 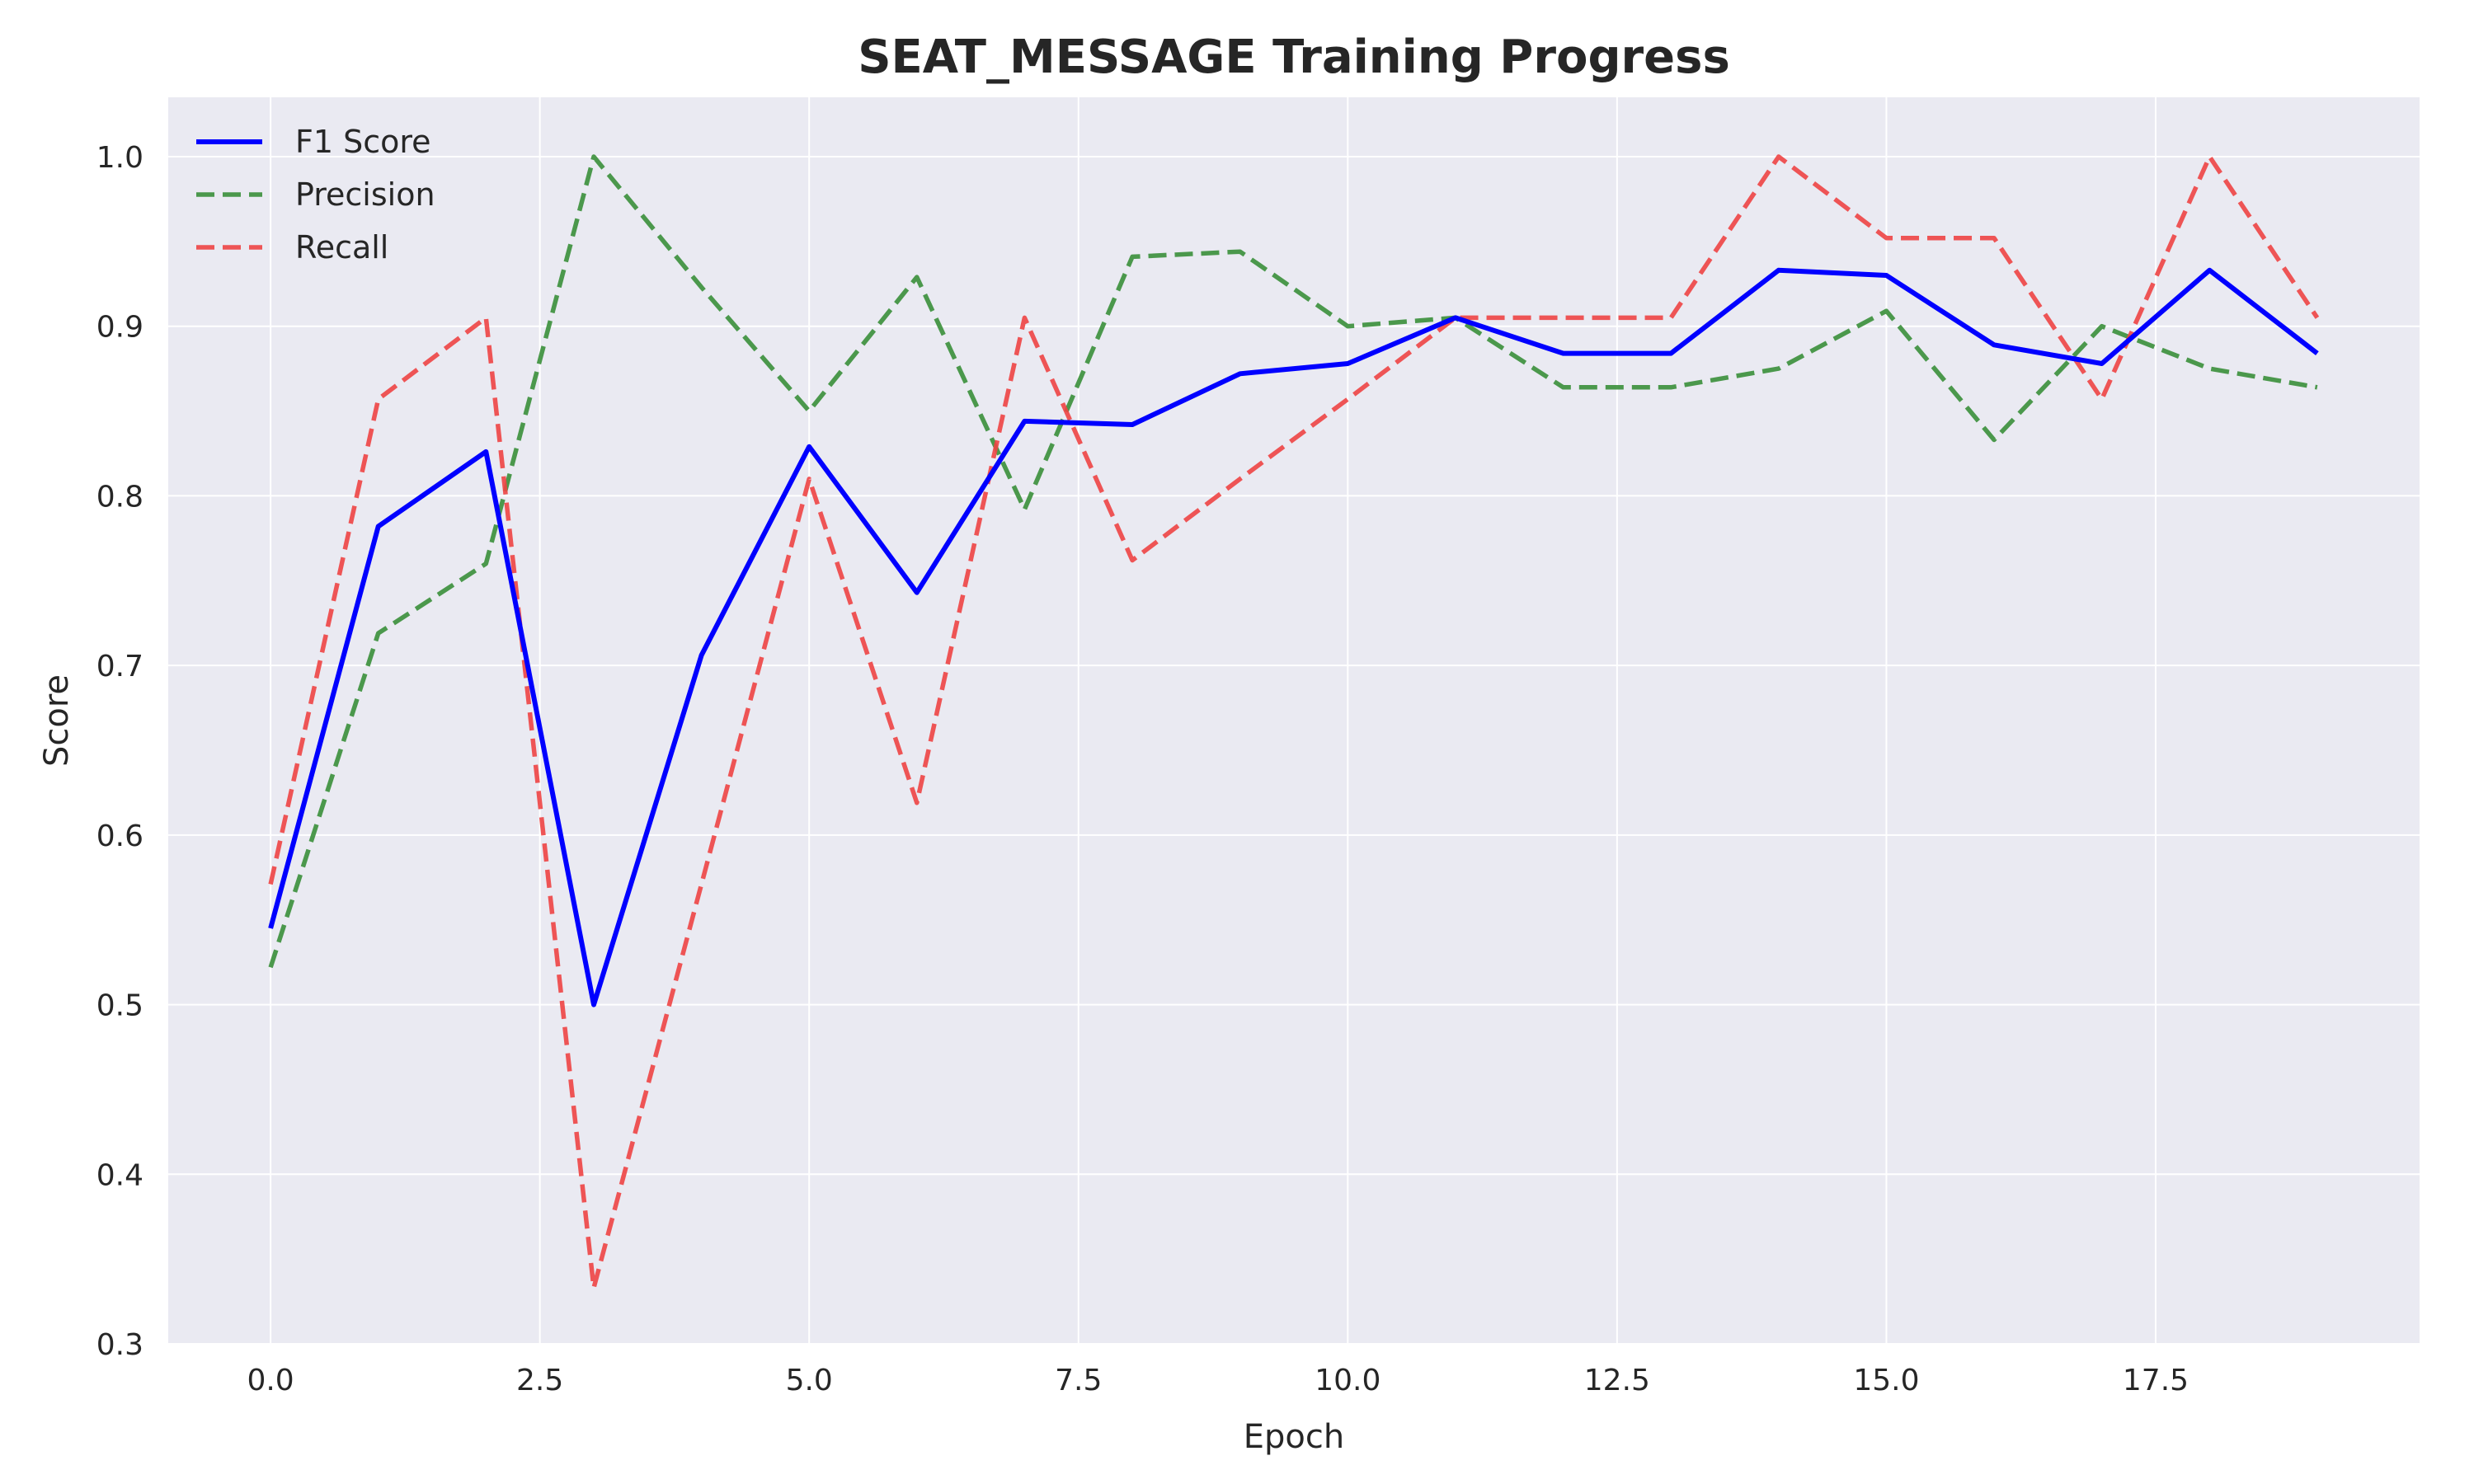 What do you see at coordinates (1617, 1380) in the screenshot?
I see `x-tick-label: 12.5` at bounding box center [1617, 1380].